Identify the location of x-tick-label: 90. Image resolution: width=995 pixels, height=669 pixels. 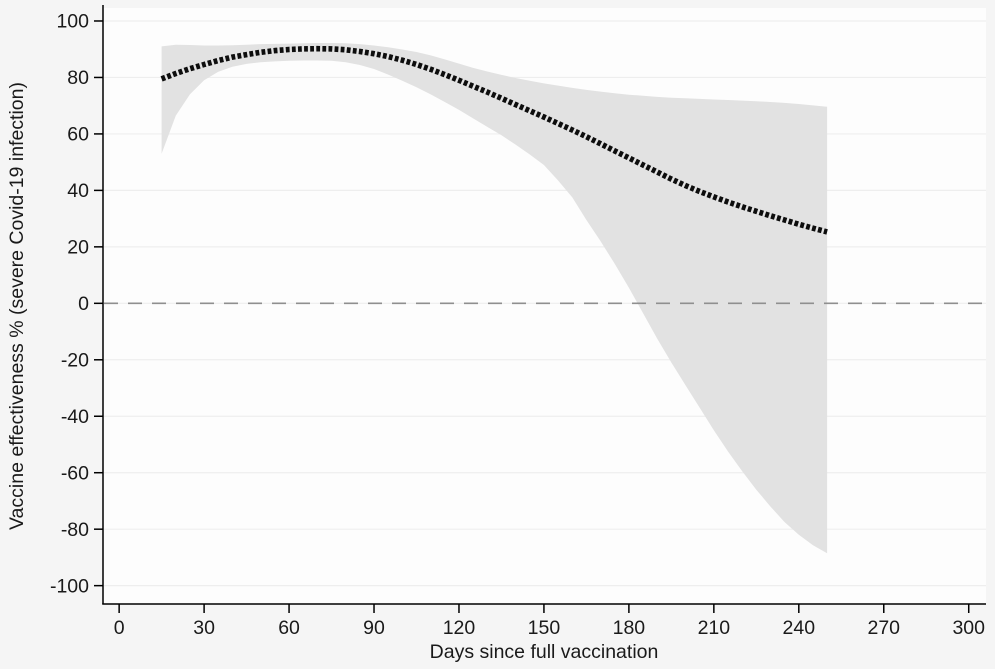
(374, 628).